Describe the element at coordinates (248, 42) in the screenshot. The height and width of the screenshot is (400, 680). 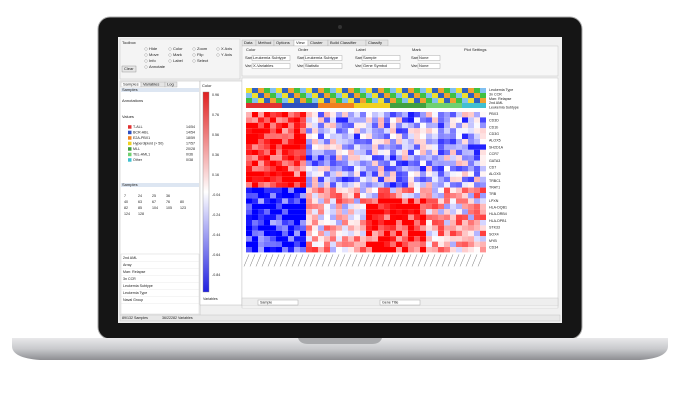
I see `tab-label: Data` at that location.